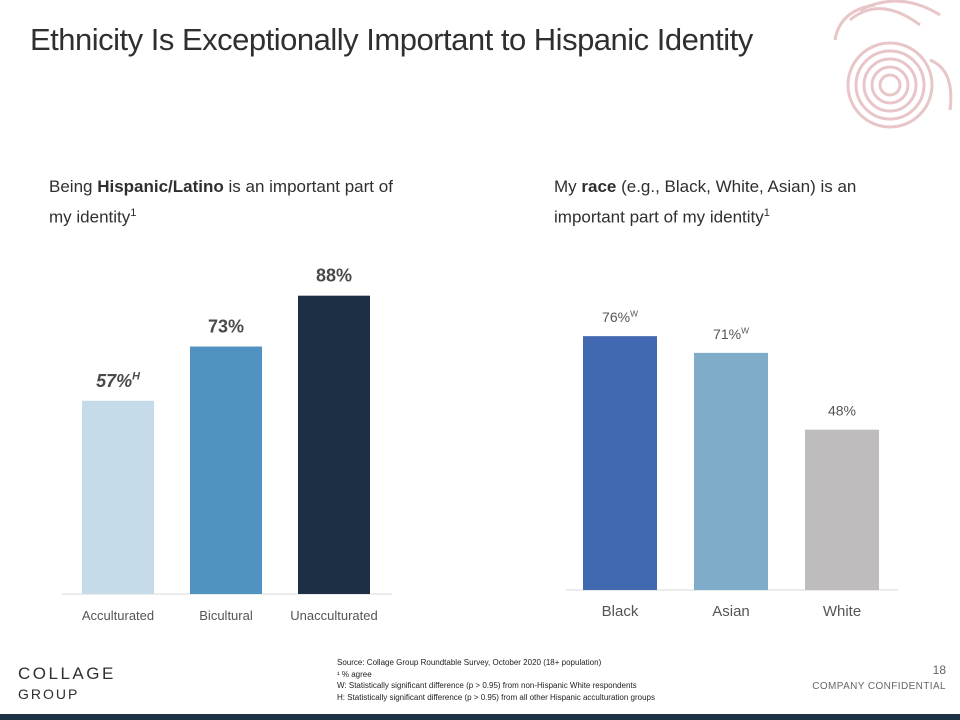  Describe the element at coordinates (620, 611) in the screenshot. I see `category-label-black: Black` at that location.